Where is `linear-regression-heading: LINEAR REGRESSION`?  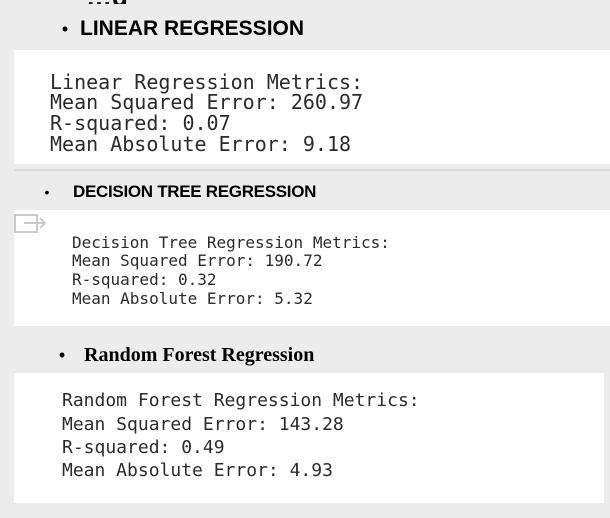 linear-regression-heading: LINEAR REGRESSION is located at coordinates (192, 28).